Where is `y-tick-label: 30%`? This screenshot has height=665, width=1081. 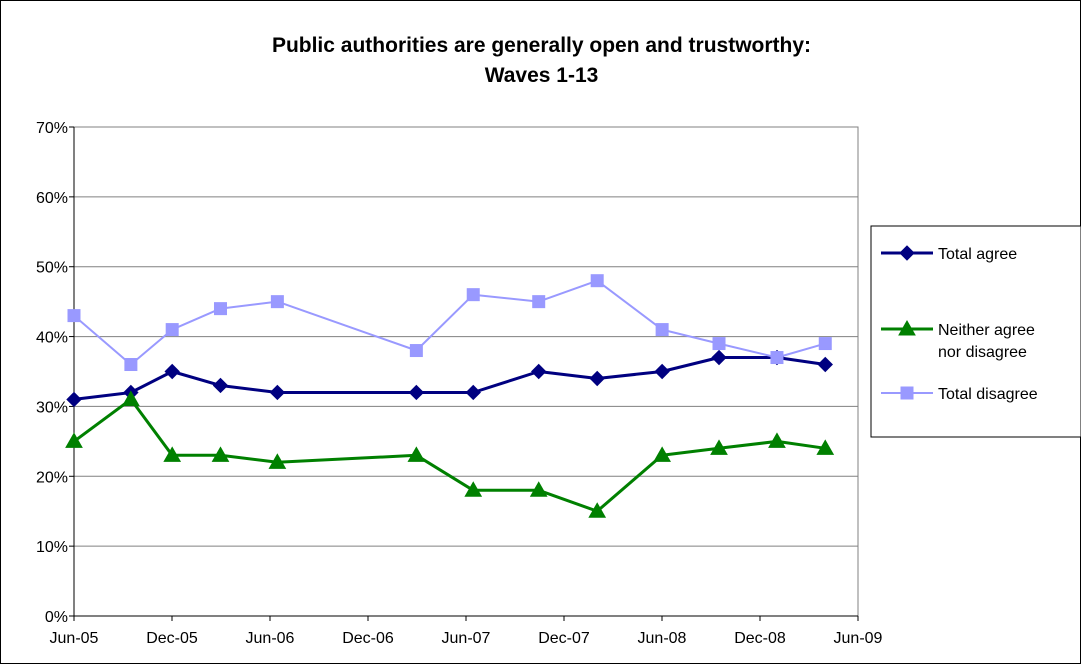
y-tick-label: 30% is located at coordinates (52, 407).